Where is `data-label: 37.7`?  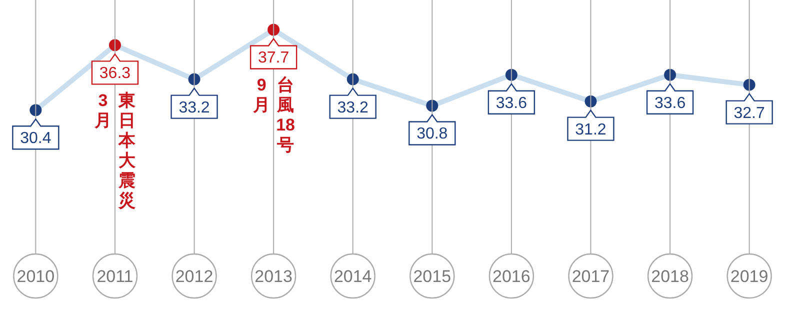
data-label: 37.7 is located at coordinates (274, 58).